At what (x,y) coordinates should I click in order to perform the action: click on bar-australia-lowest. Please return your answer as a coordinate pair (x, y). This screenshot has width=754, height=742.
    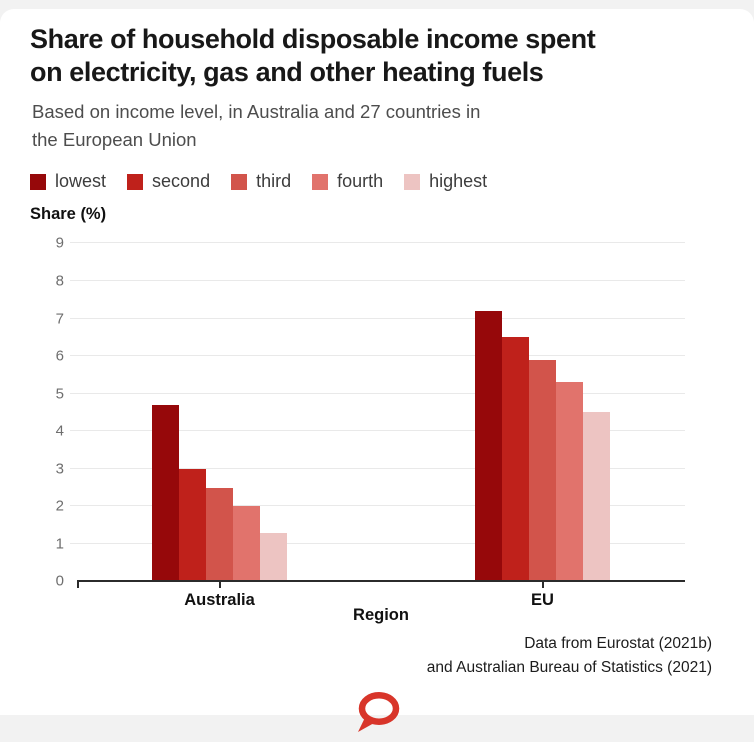
    Looking at the image, I should click on (165, 493).